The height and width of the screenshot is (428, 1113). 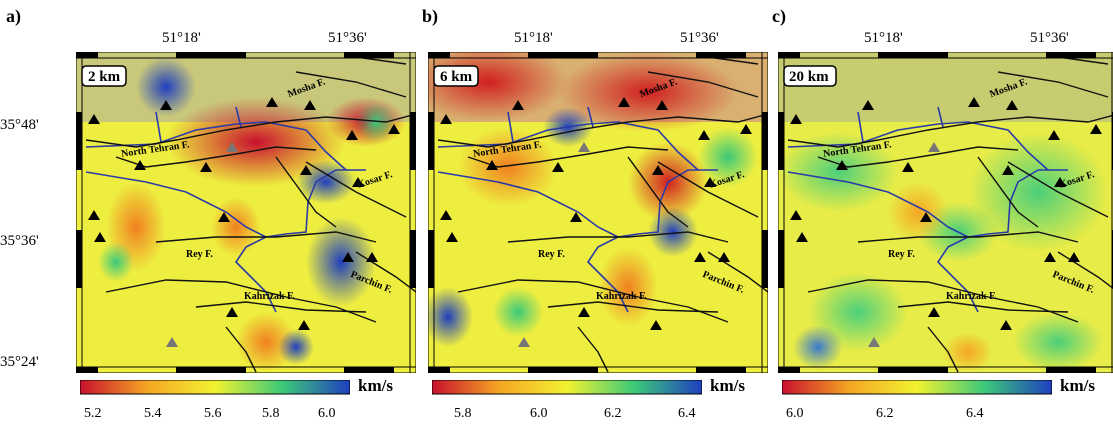 I want to click on depth-label: 20 km, so click(x=809, y=77).